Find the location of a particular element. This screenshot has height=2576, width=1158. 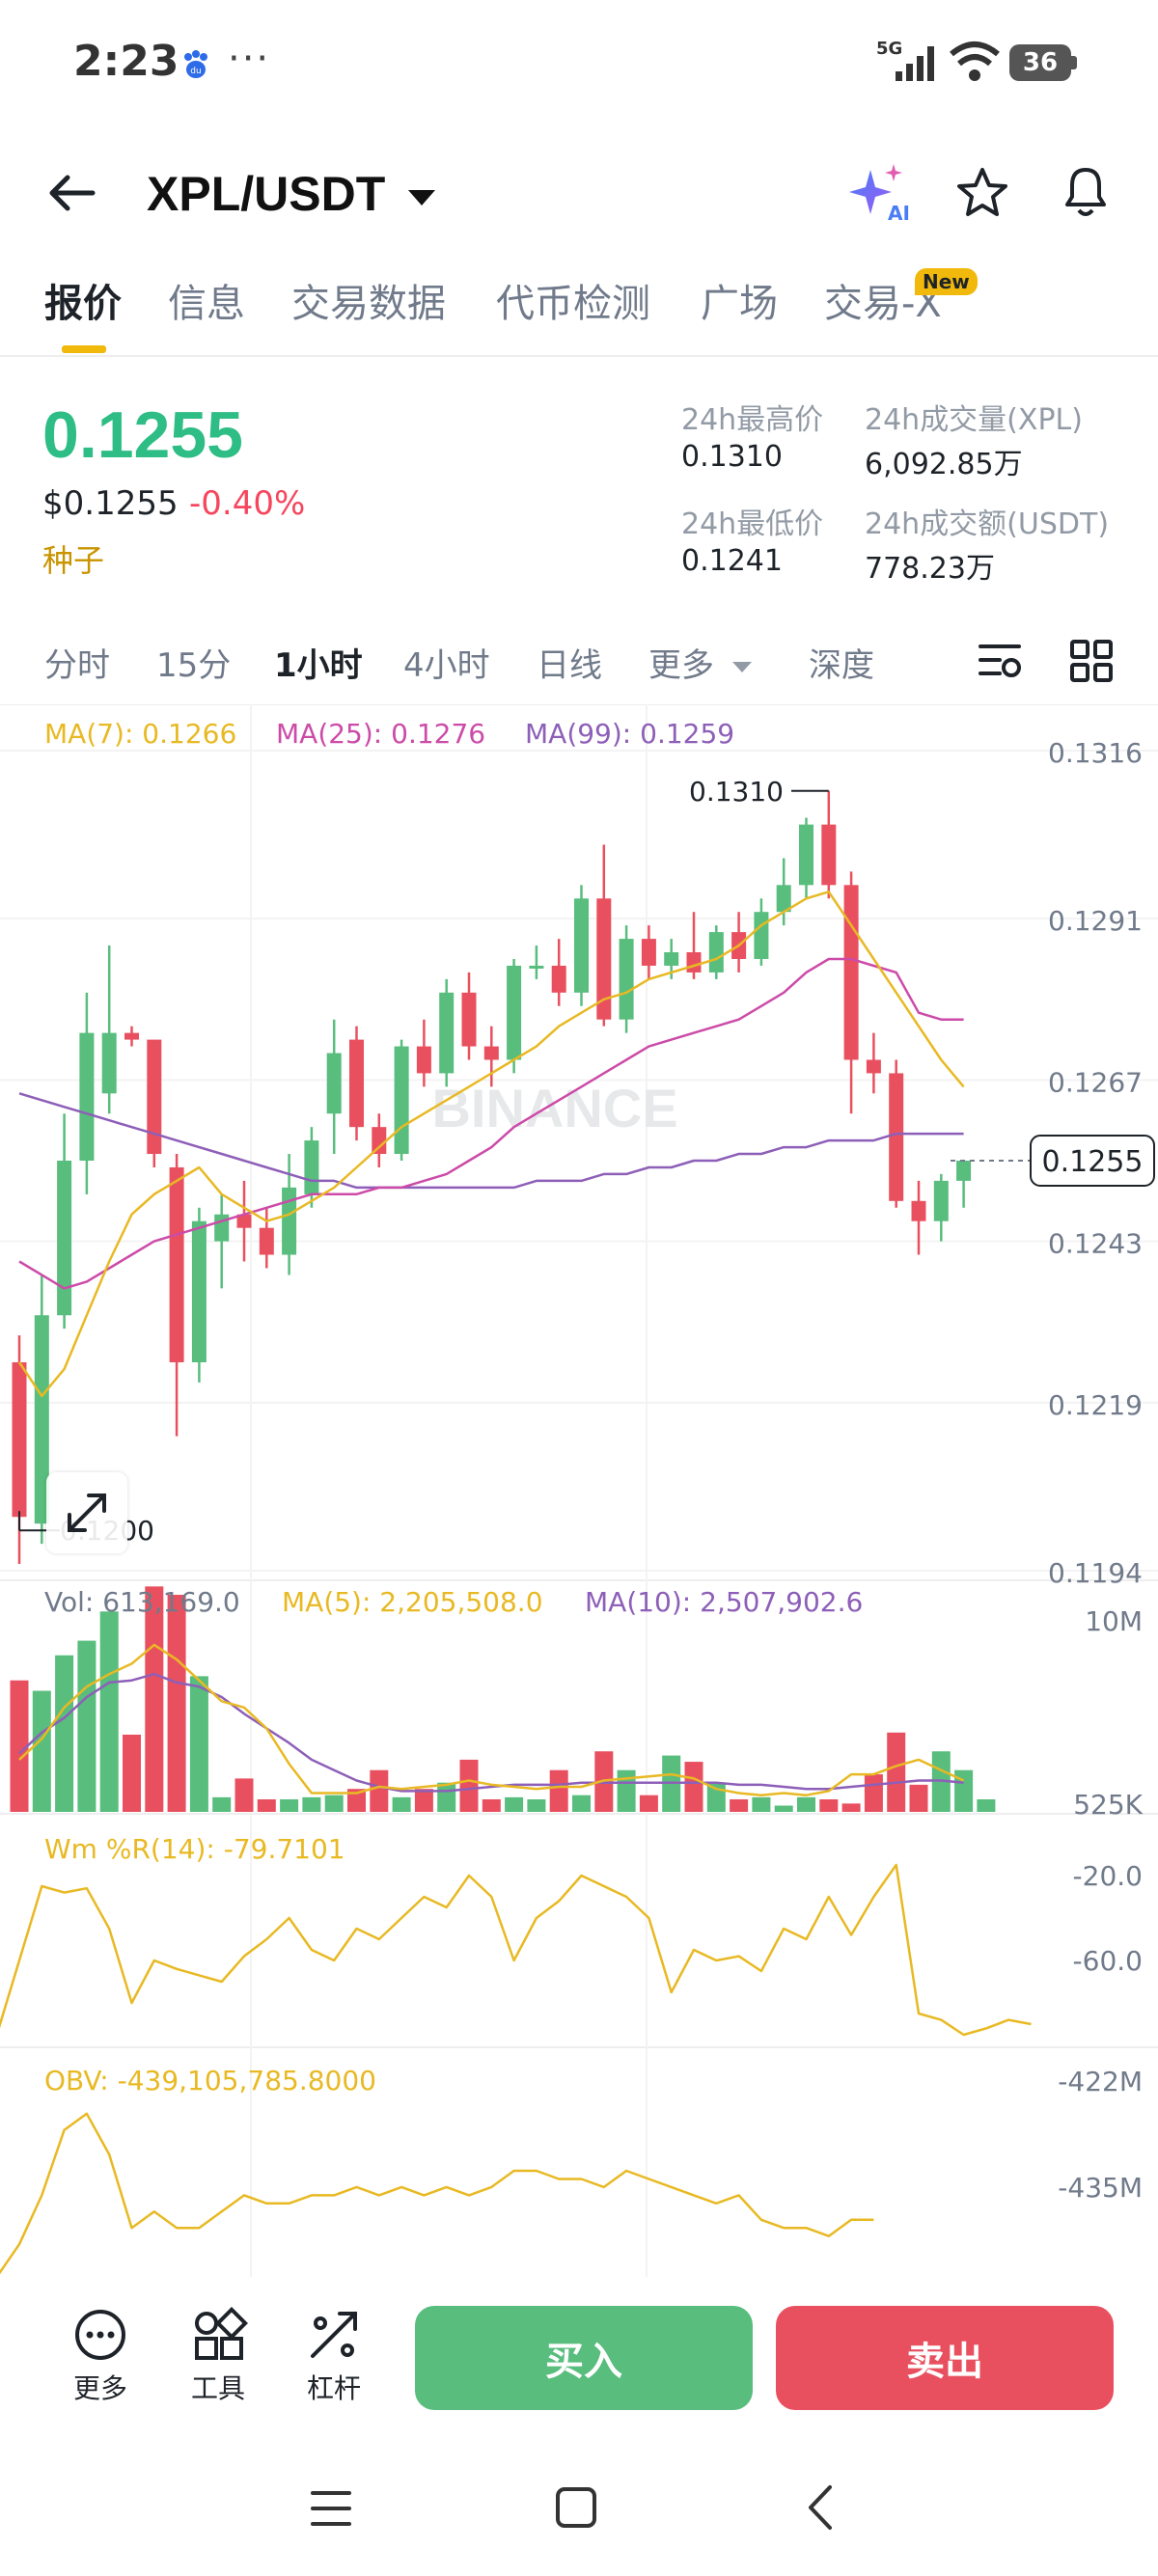

interval-1d: 日线 is located at coordinates (569, 666).